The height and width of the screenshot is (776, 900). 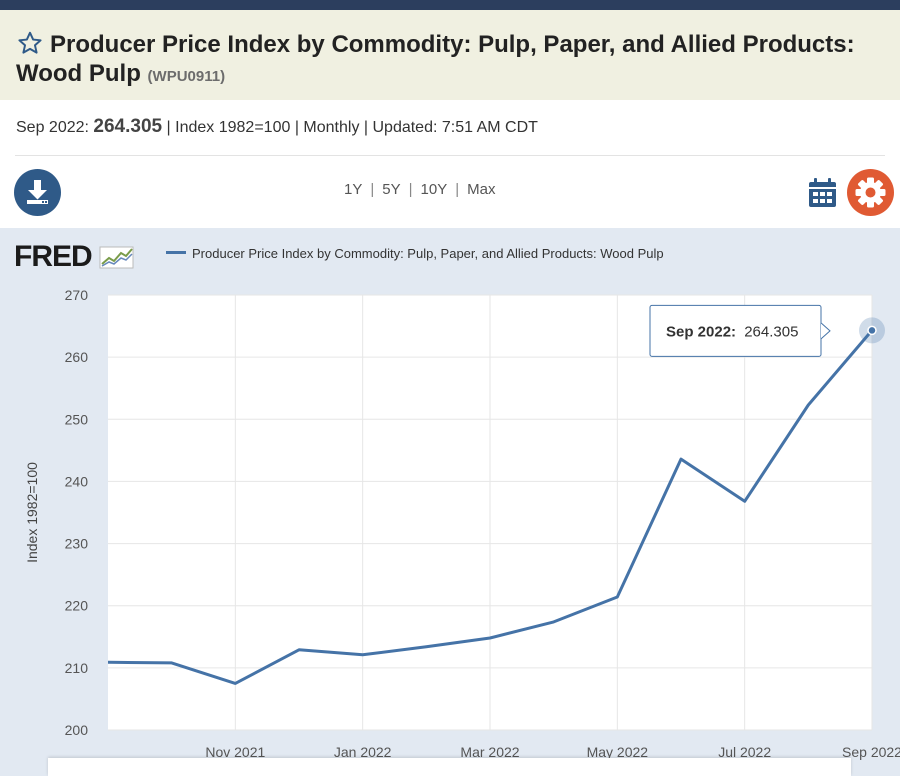 I want to click on y-tick-label: 230, so click(x=77, y=544).